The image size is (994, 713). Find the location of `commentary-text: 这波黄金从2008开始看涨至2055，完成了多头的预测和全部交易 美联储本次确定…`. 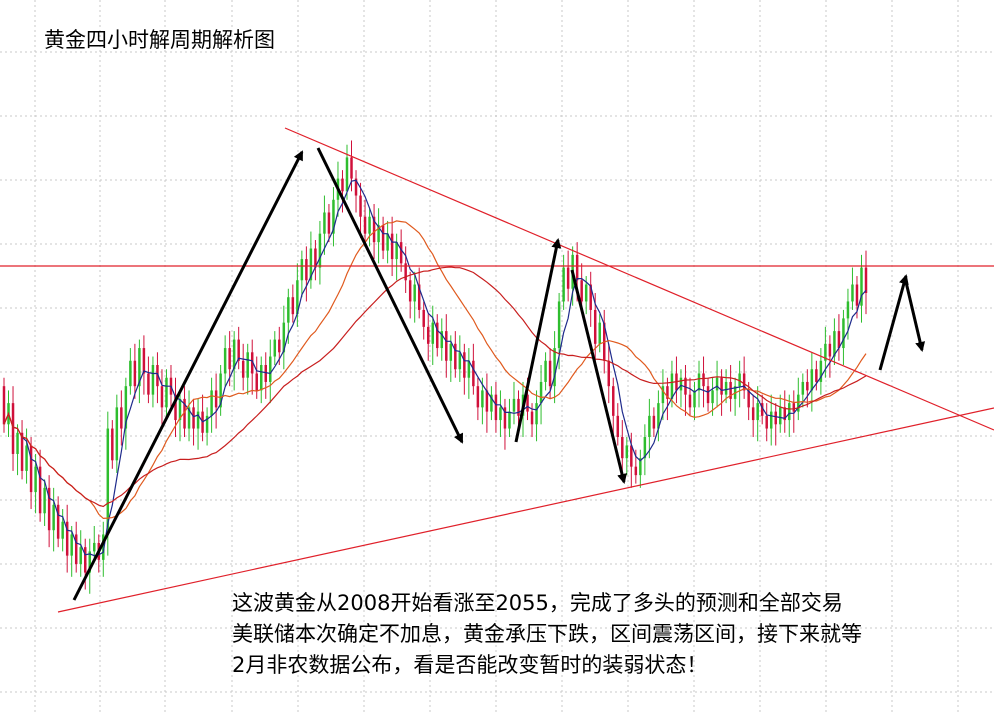

commentary-text: 这波黄金从2008开始看涨至2055，完成了多头的预测和全部交易 美联储本次确定… is located at coordinates (602, 634).